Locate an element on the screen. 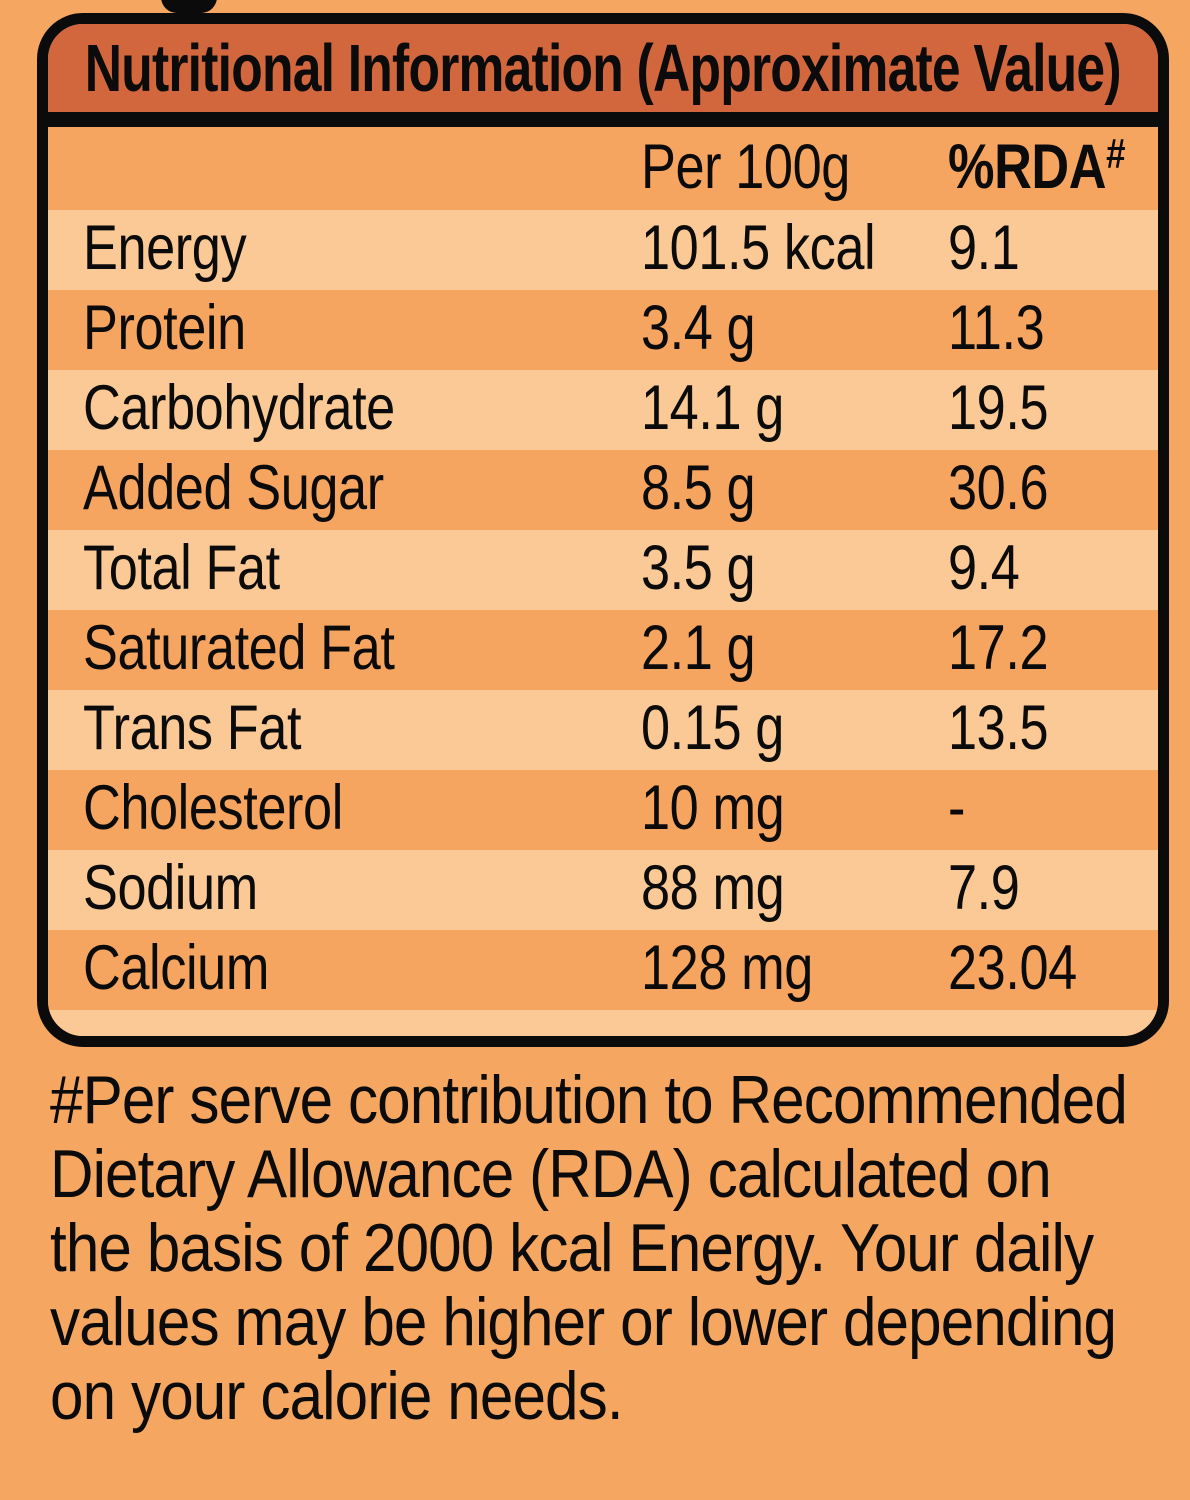  rda-header-text: %RDA is located at coordinates (1027, 166).